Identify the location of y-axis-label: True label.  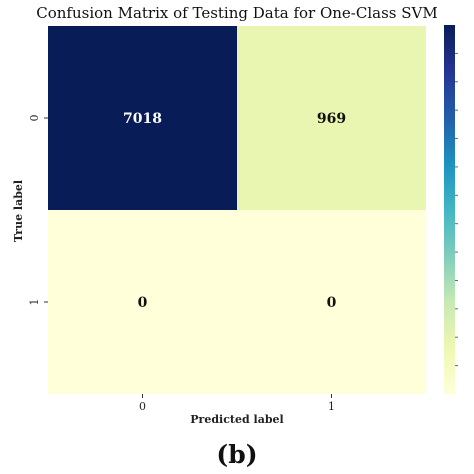
(18, 211).